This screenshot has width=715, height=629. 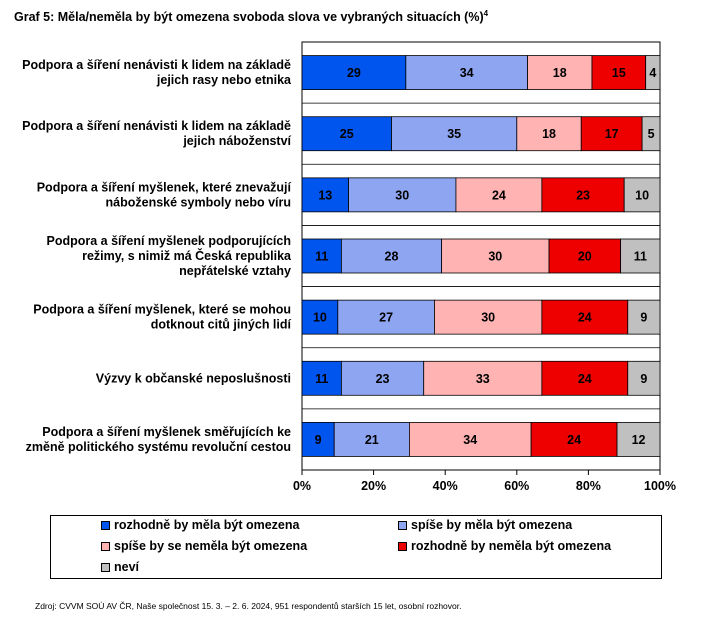 I want to click on x-tick-label: 80%, so click(x=588, y=486).